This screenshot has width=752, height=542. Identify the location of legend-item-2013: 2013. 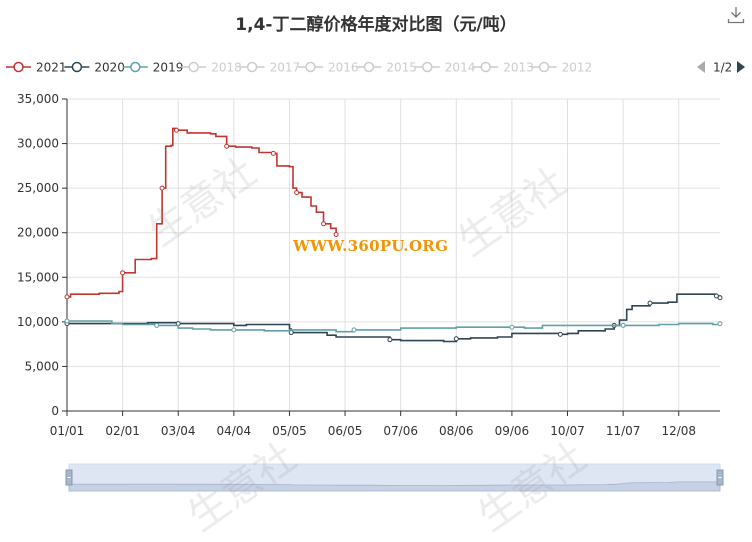
(503, 68).